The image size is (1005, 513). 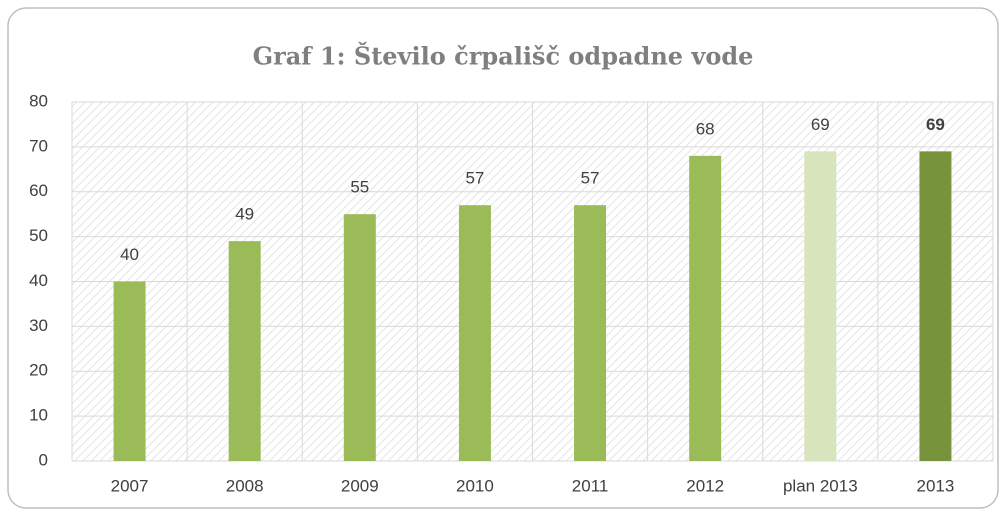 I want to click on y-tick-label: 20, so click(x=38, y=370).